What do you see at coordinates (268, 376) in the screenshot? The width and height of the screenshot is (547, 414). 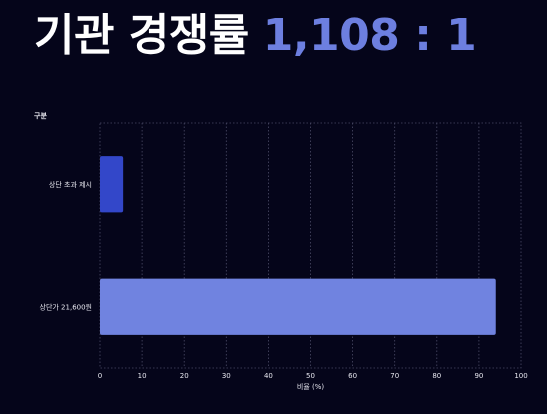 I see `x-tick-label: 40` at bounding box center [268, 376].